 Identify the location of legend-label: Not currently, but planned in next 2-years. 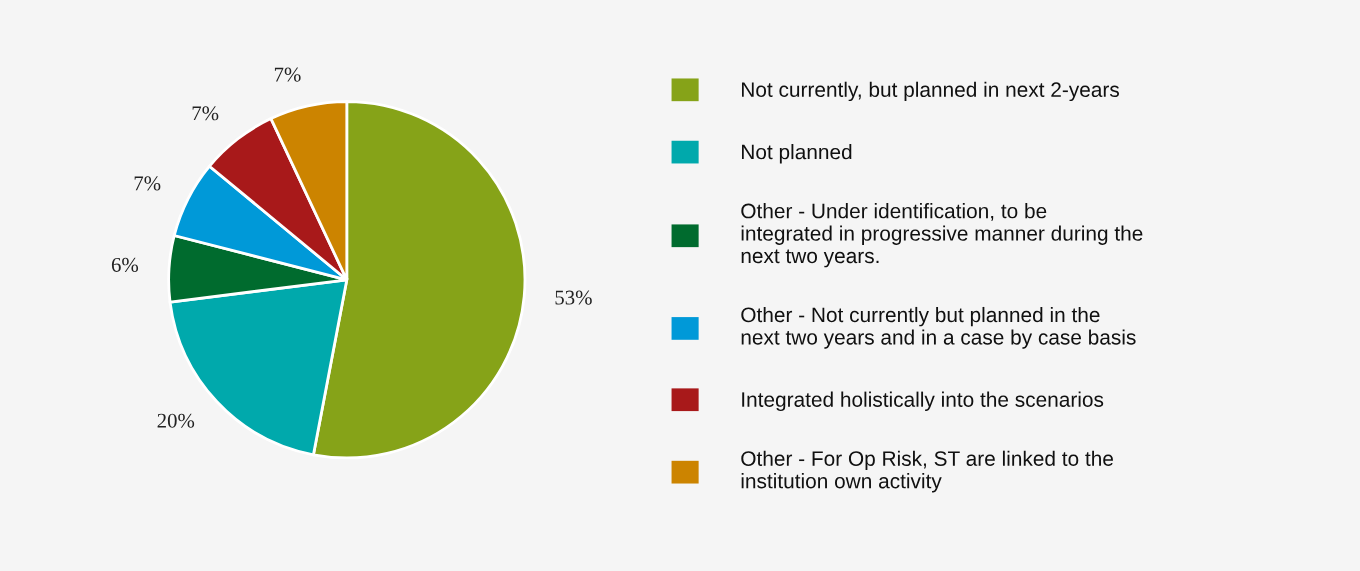
(930, 91).